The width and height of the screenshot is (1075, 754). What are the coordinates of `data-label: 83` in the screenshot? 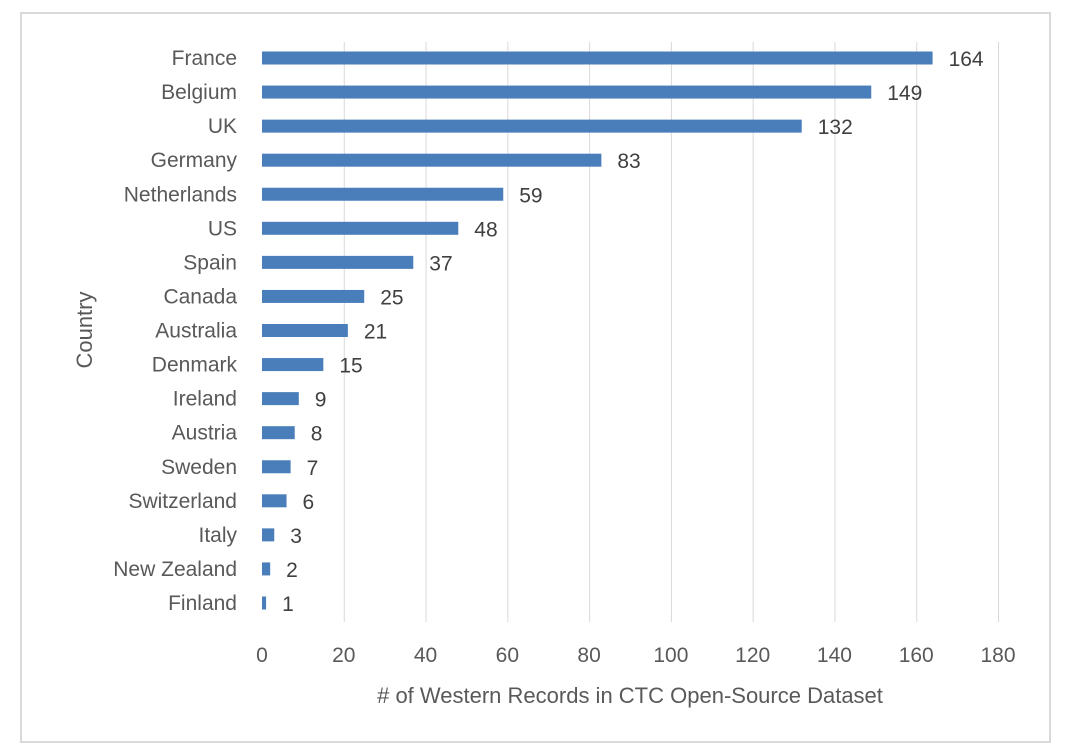 It's located at (628, 161).